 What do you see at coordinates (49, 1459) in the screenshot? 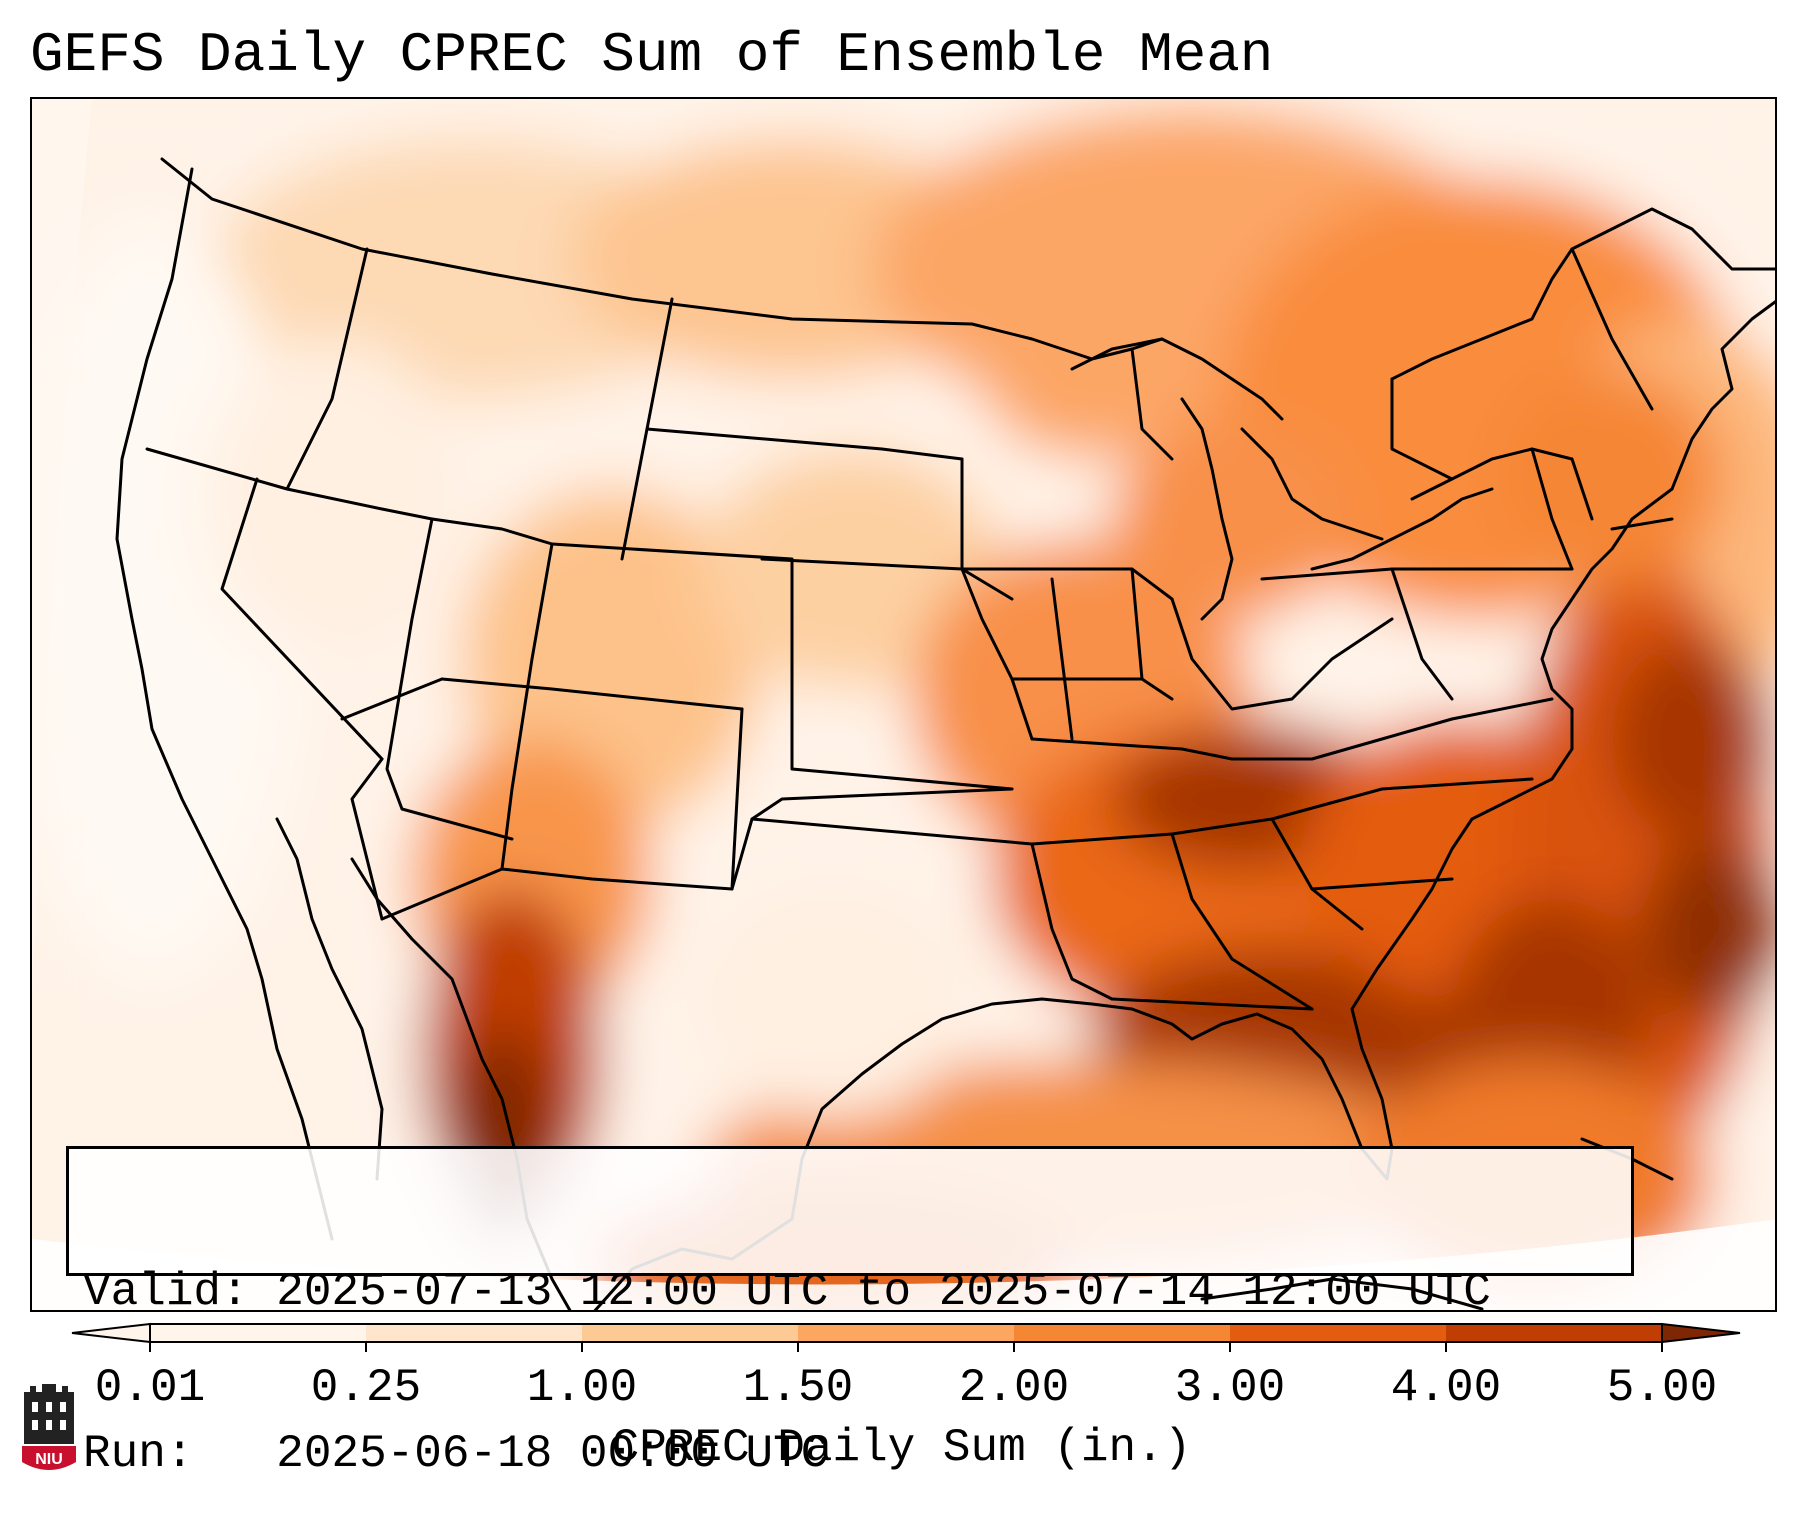
I see `logo-text: NIU` at bounding box center [49, 1459].